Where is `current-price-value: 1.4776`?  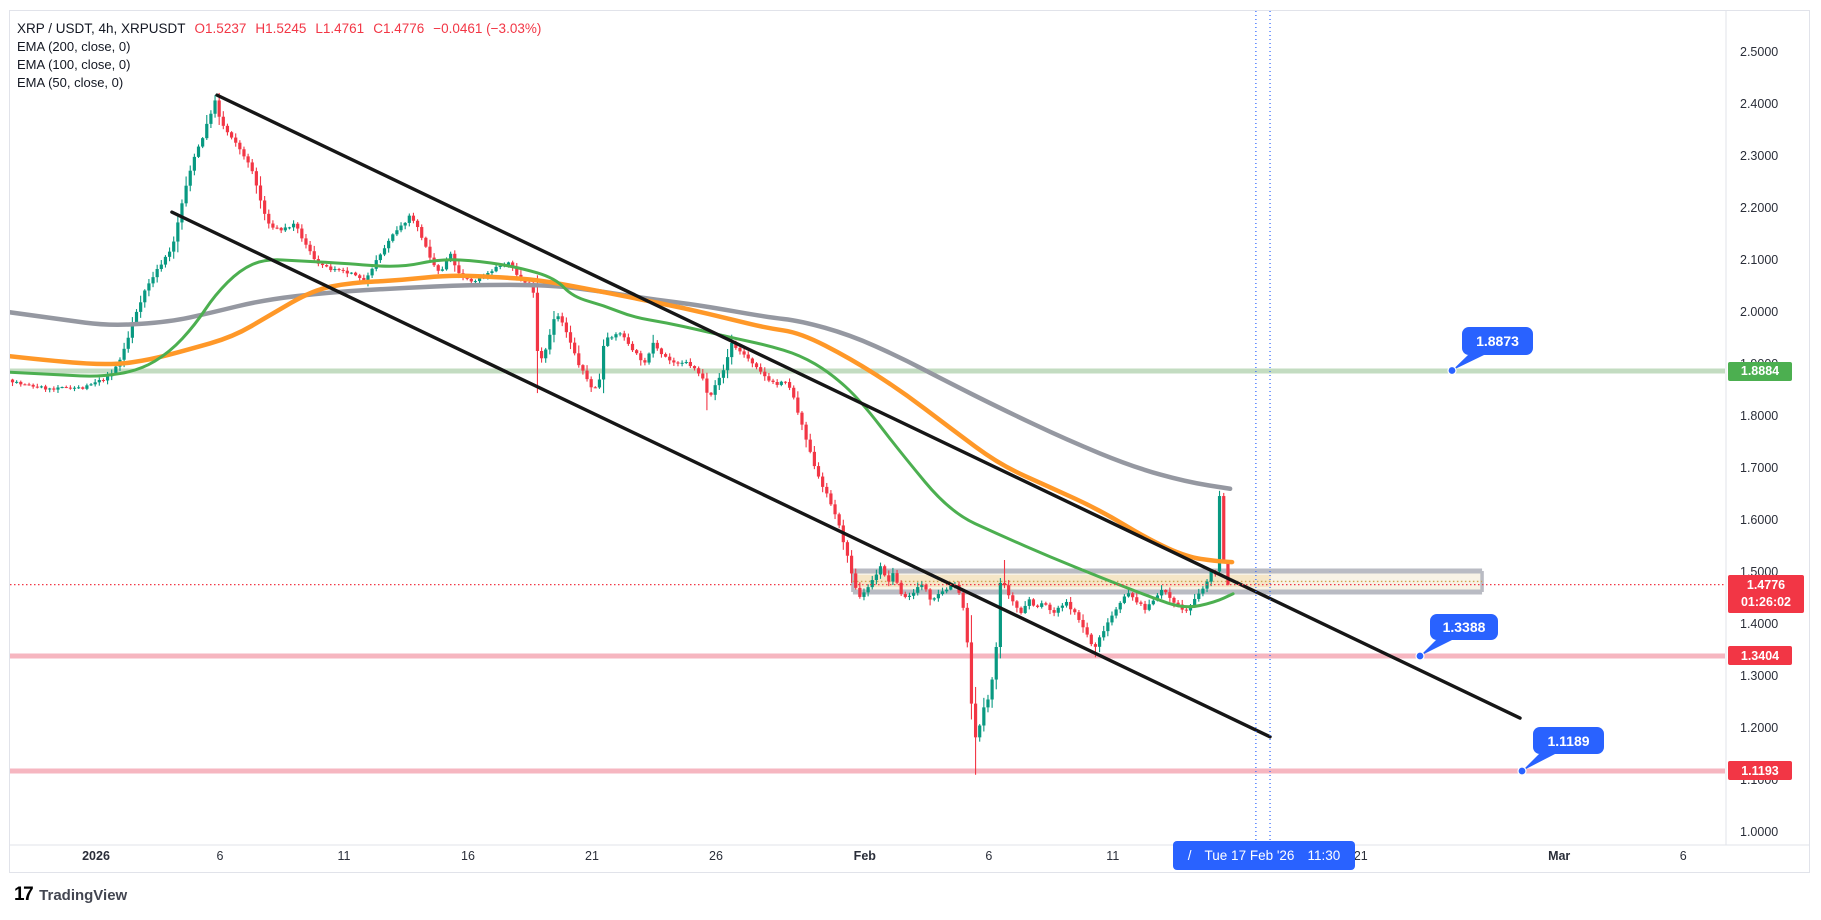
current-price-value: 1.4776 is located at coordinates (1766, 585).